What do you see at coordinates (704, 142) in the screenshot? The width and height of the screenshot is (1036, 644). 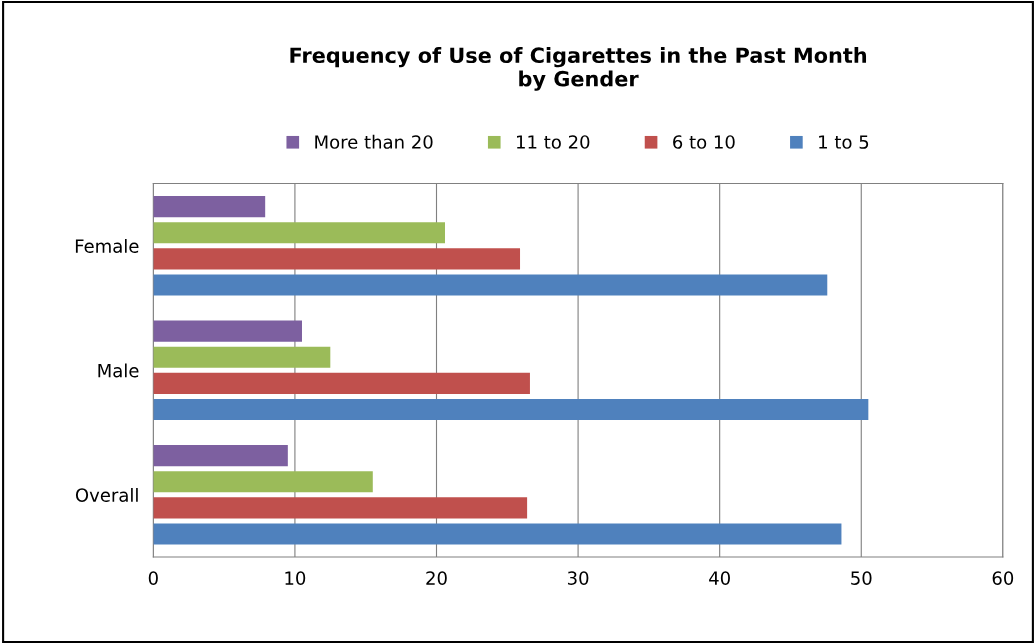 I see `legend-label: 6 to 10` at bounding box center [704, 142].